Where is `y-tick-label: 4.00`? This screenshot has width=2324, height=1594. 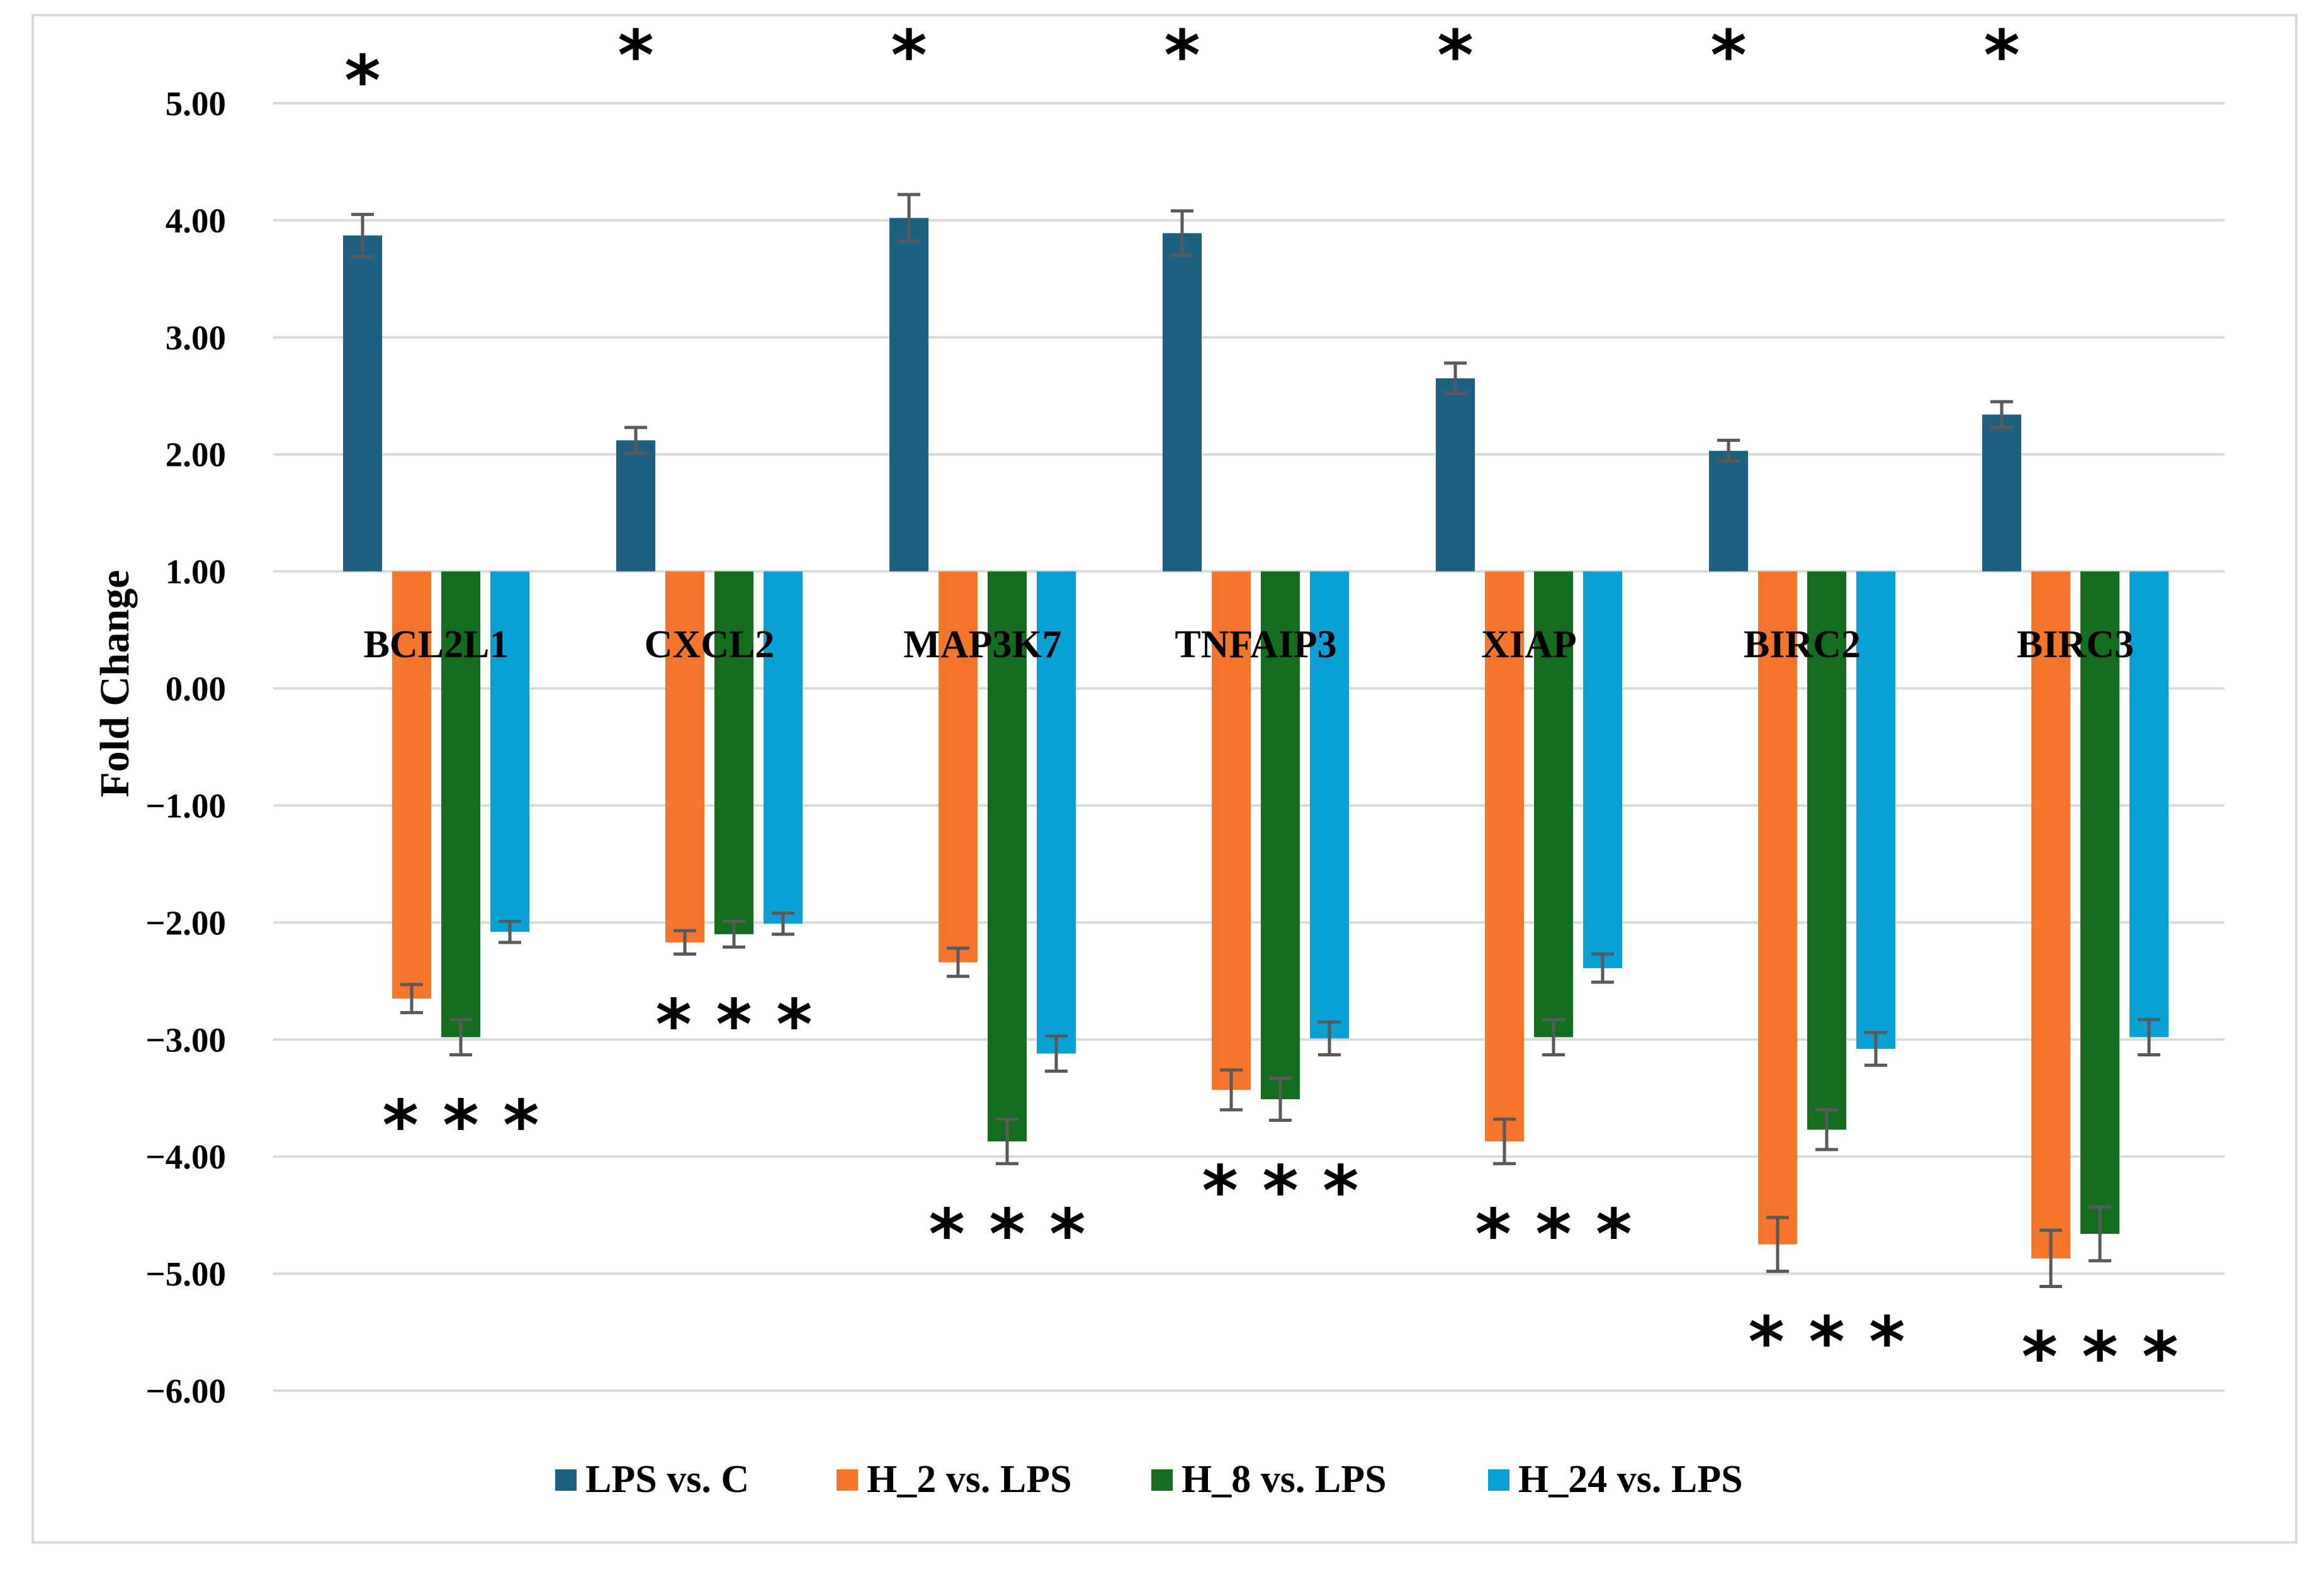
y-tick-label: 4.00 is located at coordinates (196, 221).